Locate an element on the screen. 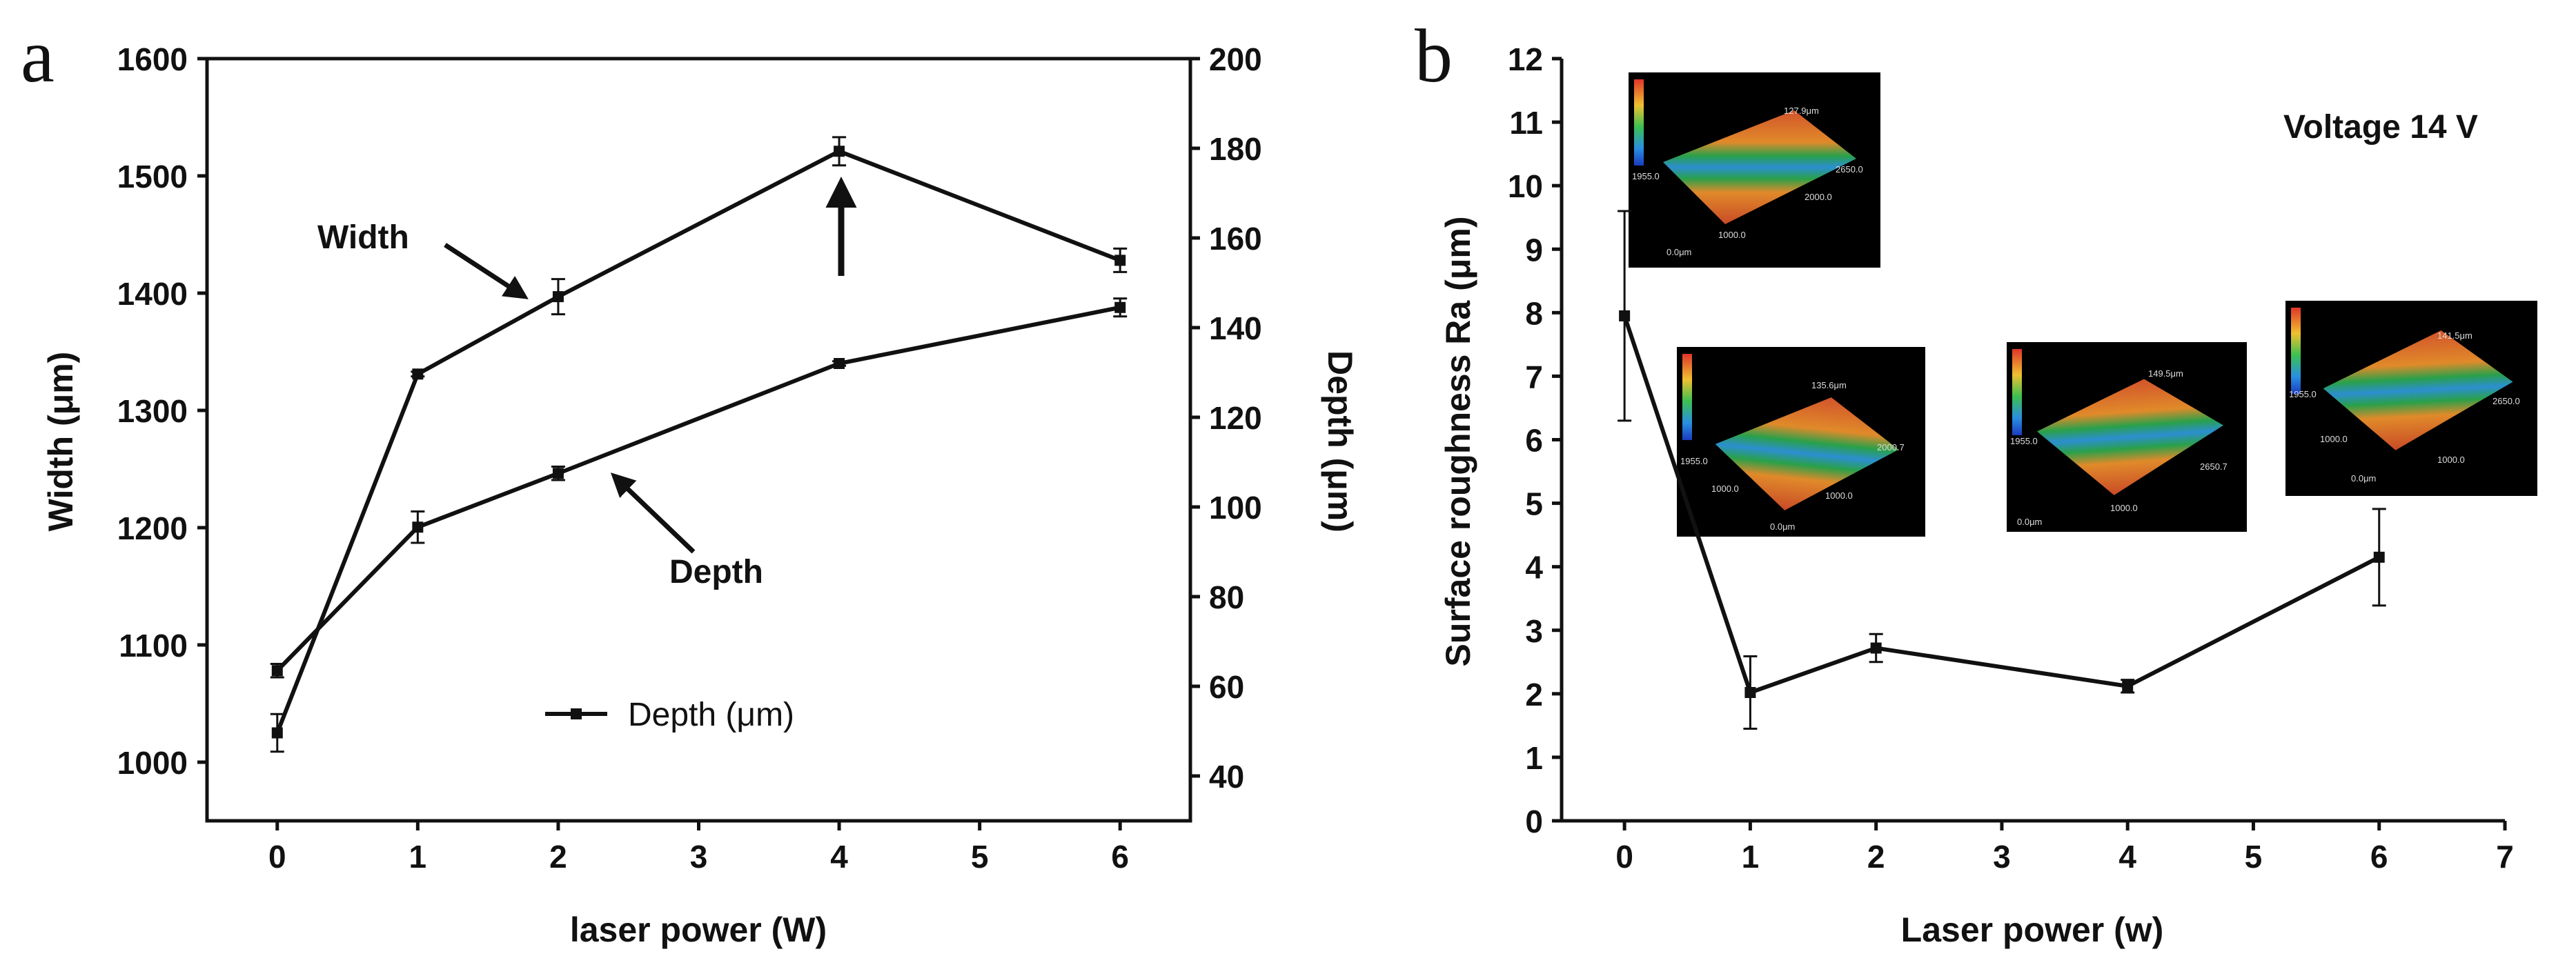  y2-tick-label: 80 is located at coordinates (1226, 597).